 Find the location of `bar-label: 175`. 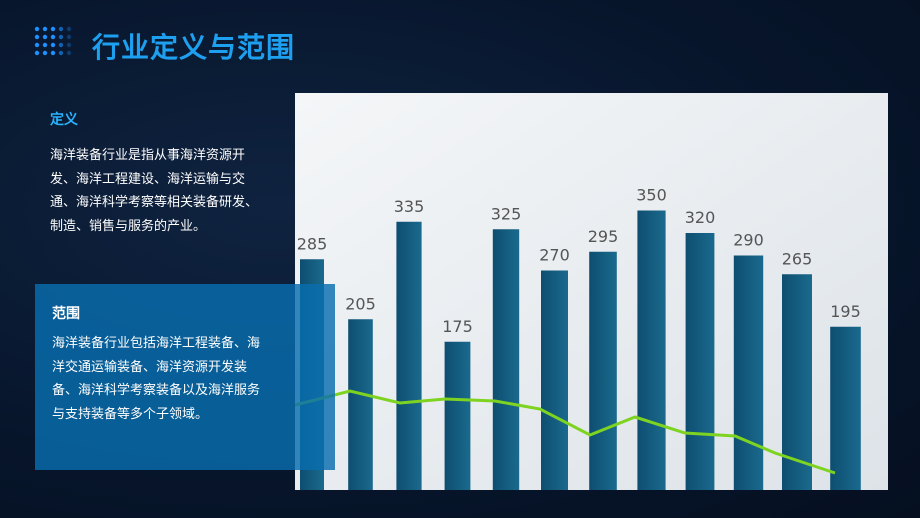

bar-label: 175 is located at coordinates (457, 326).